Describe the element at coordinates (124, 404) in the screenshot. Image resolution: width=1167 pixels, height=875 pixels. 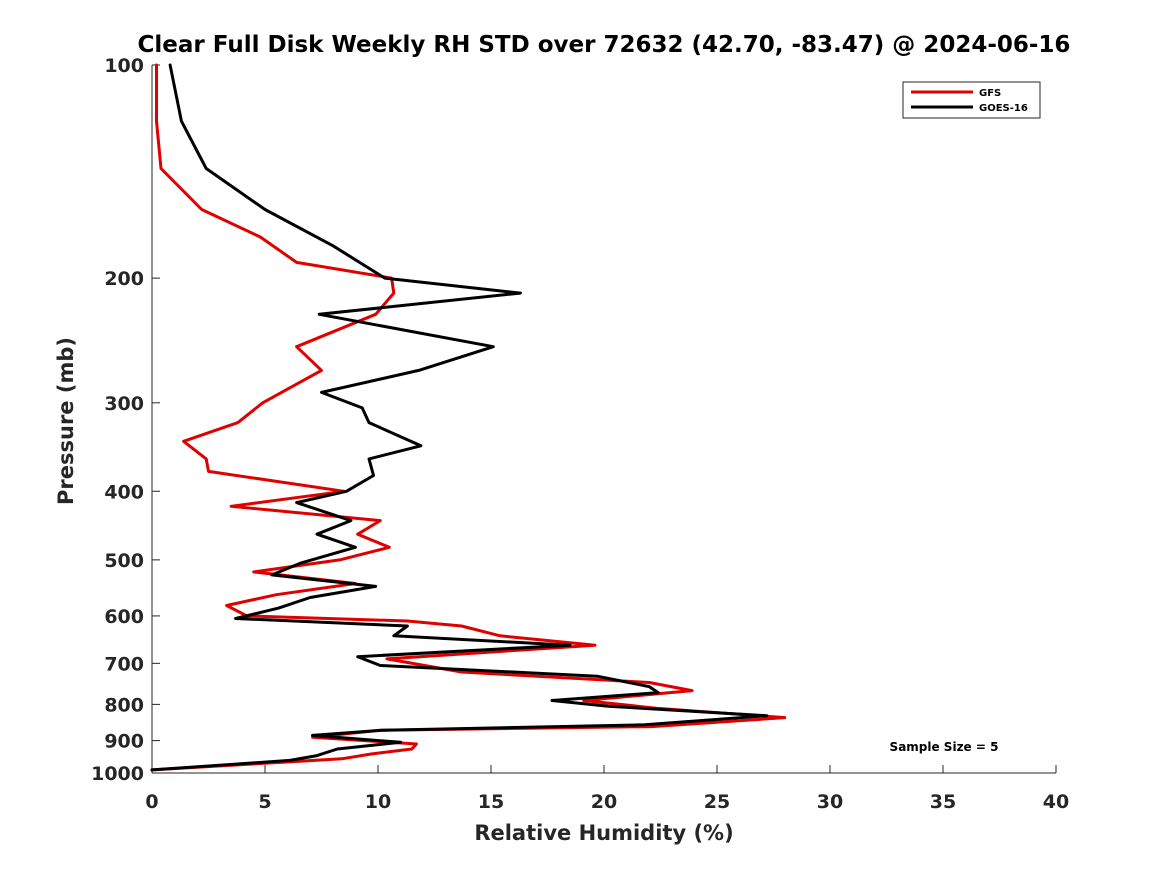
I see `y-tick-label: 300` at that location.